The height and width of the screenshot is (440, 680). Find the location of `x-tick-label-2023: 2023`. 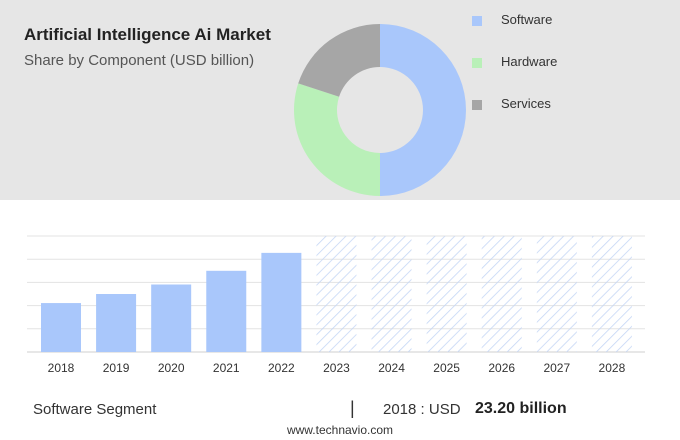

x-tick-label-2023: 2023 is located at coordinates (336, 368).